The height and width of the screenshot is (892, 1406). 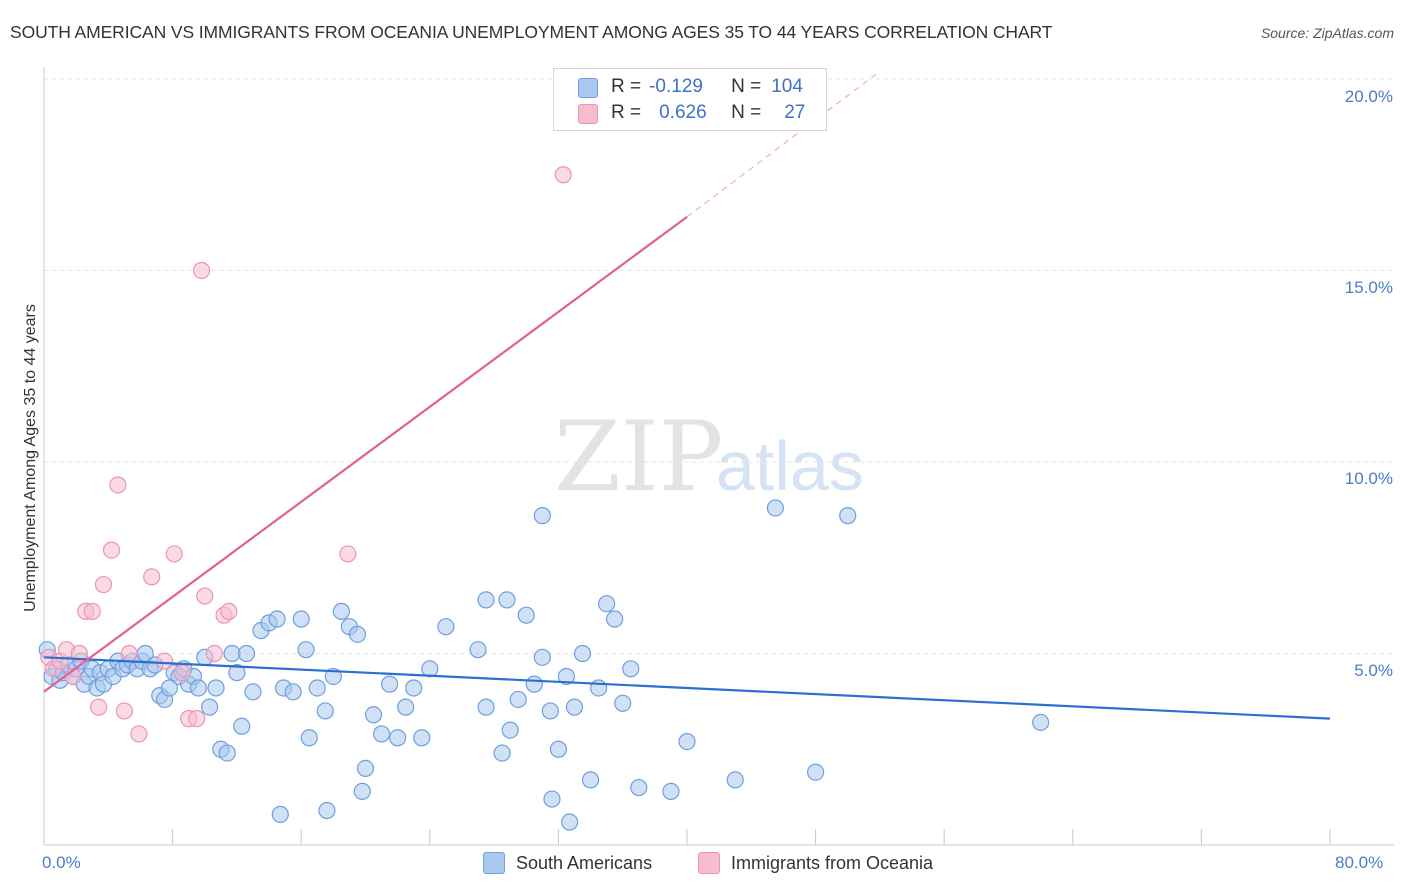 What do you see at coordinates (638, 457) in the screenshot?
I see `watermark-zip: ZIP` at bounding box center [638, 457].